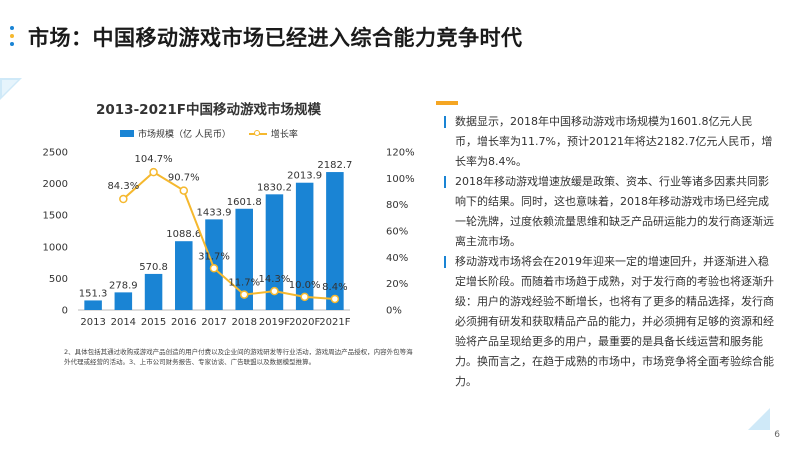 Image resolution: width=800 pixels, height=450 pixels. I want to click on growth-data-label: 31.7%, so click(214, 256).